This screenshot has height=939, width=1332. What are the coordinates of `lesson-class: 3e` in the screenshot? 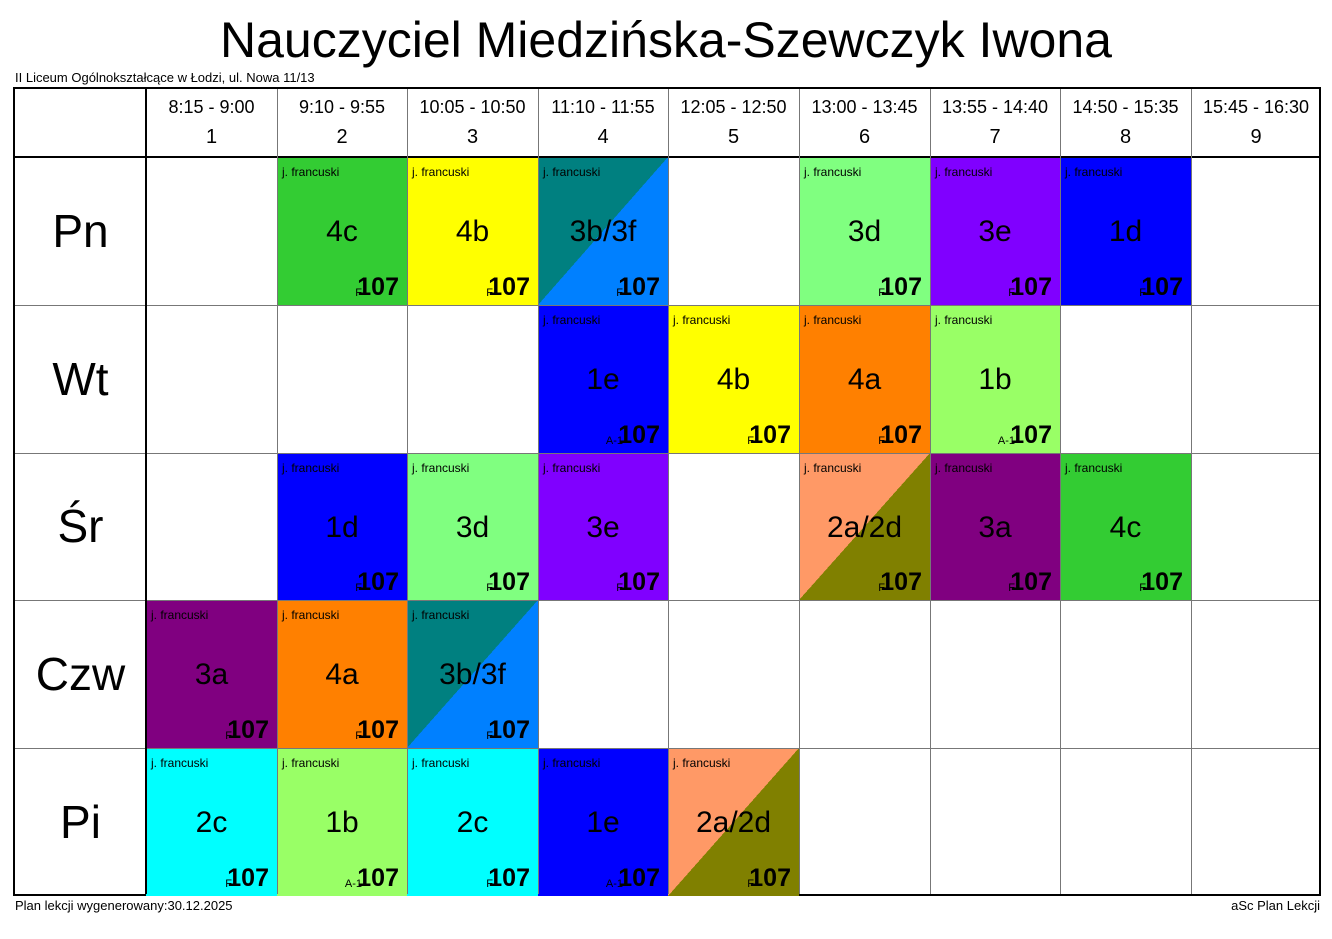 It's located at (603, 527).